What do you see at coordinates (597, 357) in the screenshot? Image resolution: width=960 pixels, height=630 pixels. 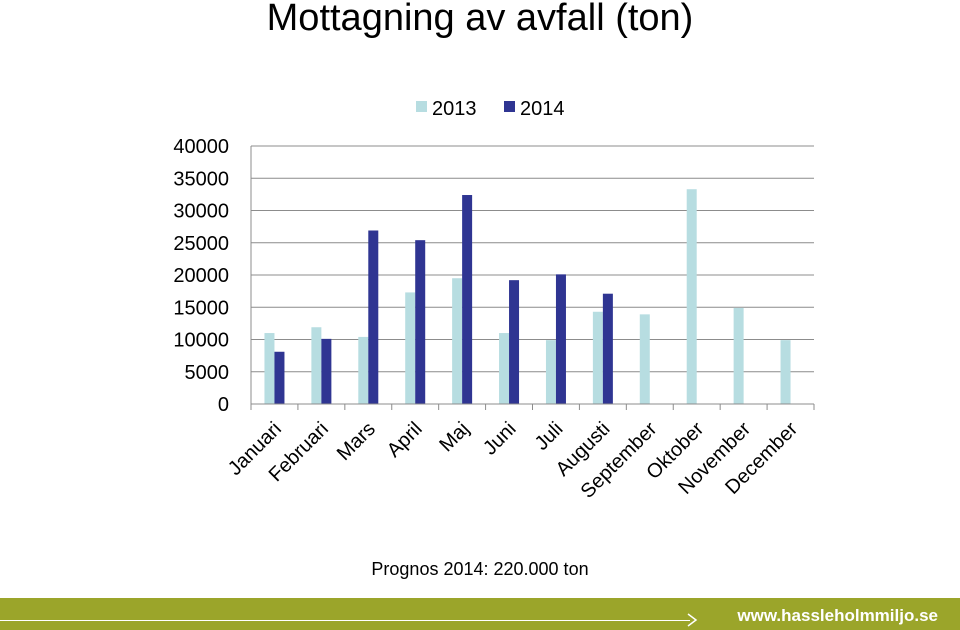 I see `bar-2013-augusti` at bounding box center [597, 357].